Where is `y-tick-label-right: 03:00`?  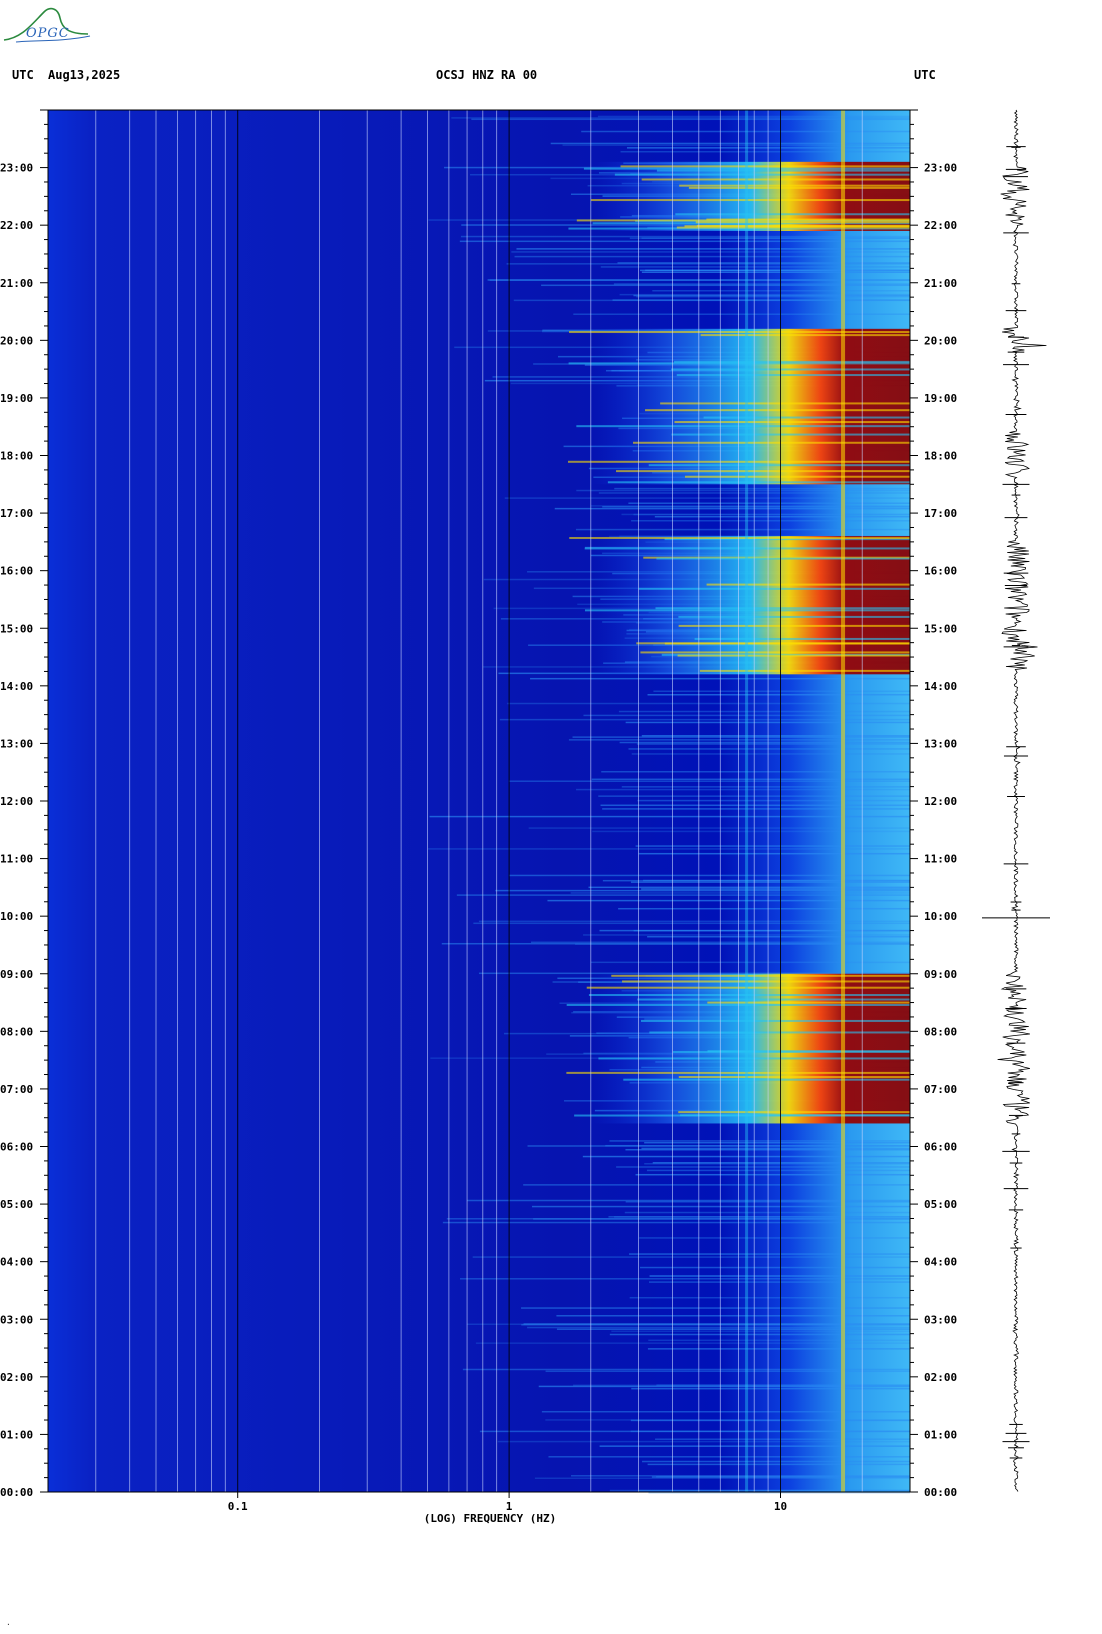
y-tick-label-right: 03:00 is located at coordinates (940, 1319).